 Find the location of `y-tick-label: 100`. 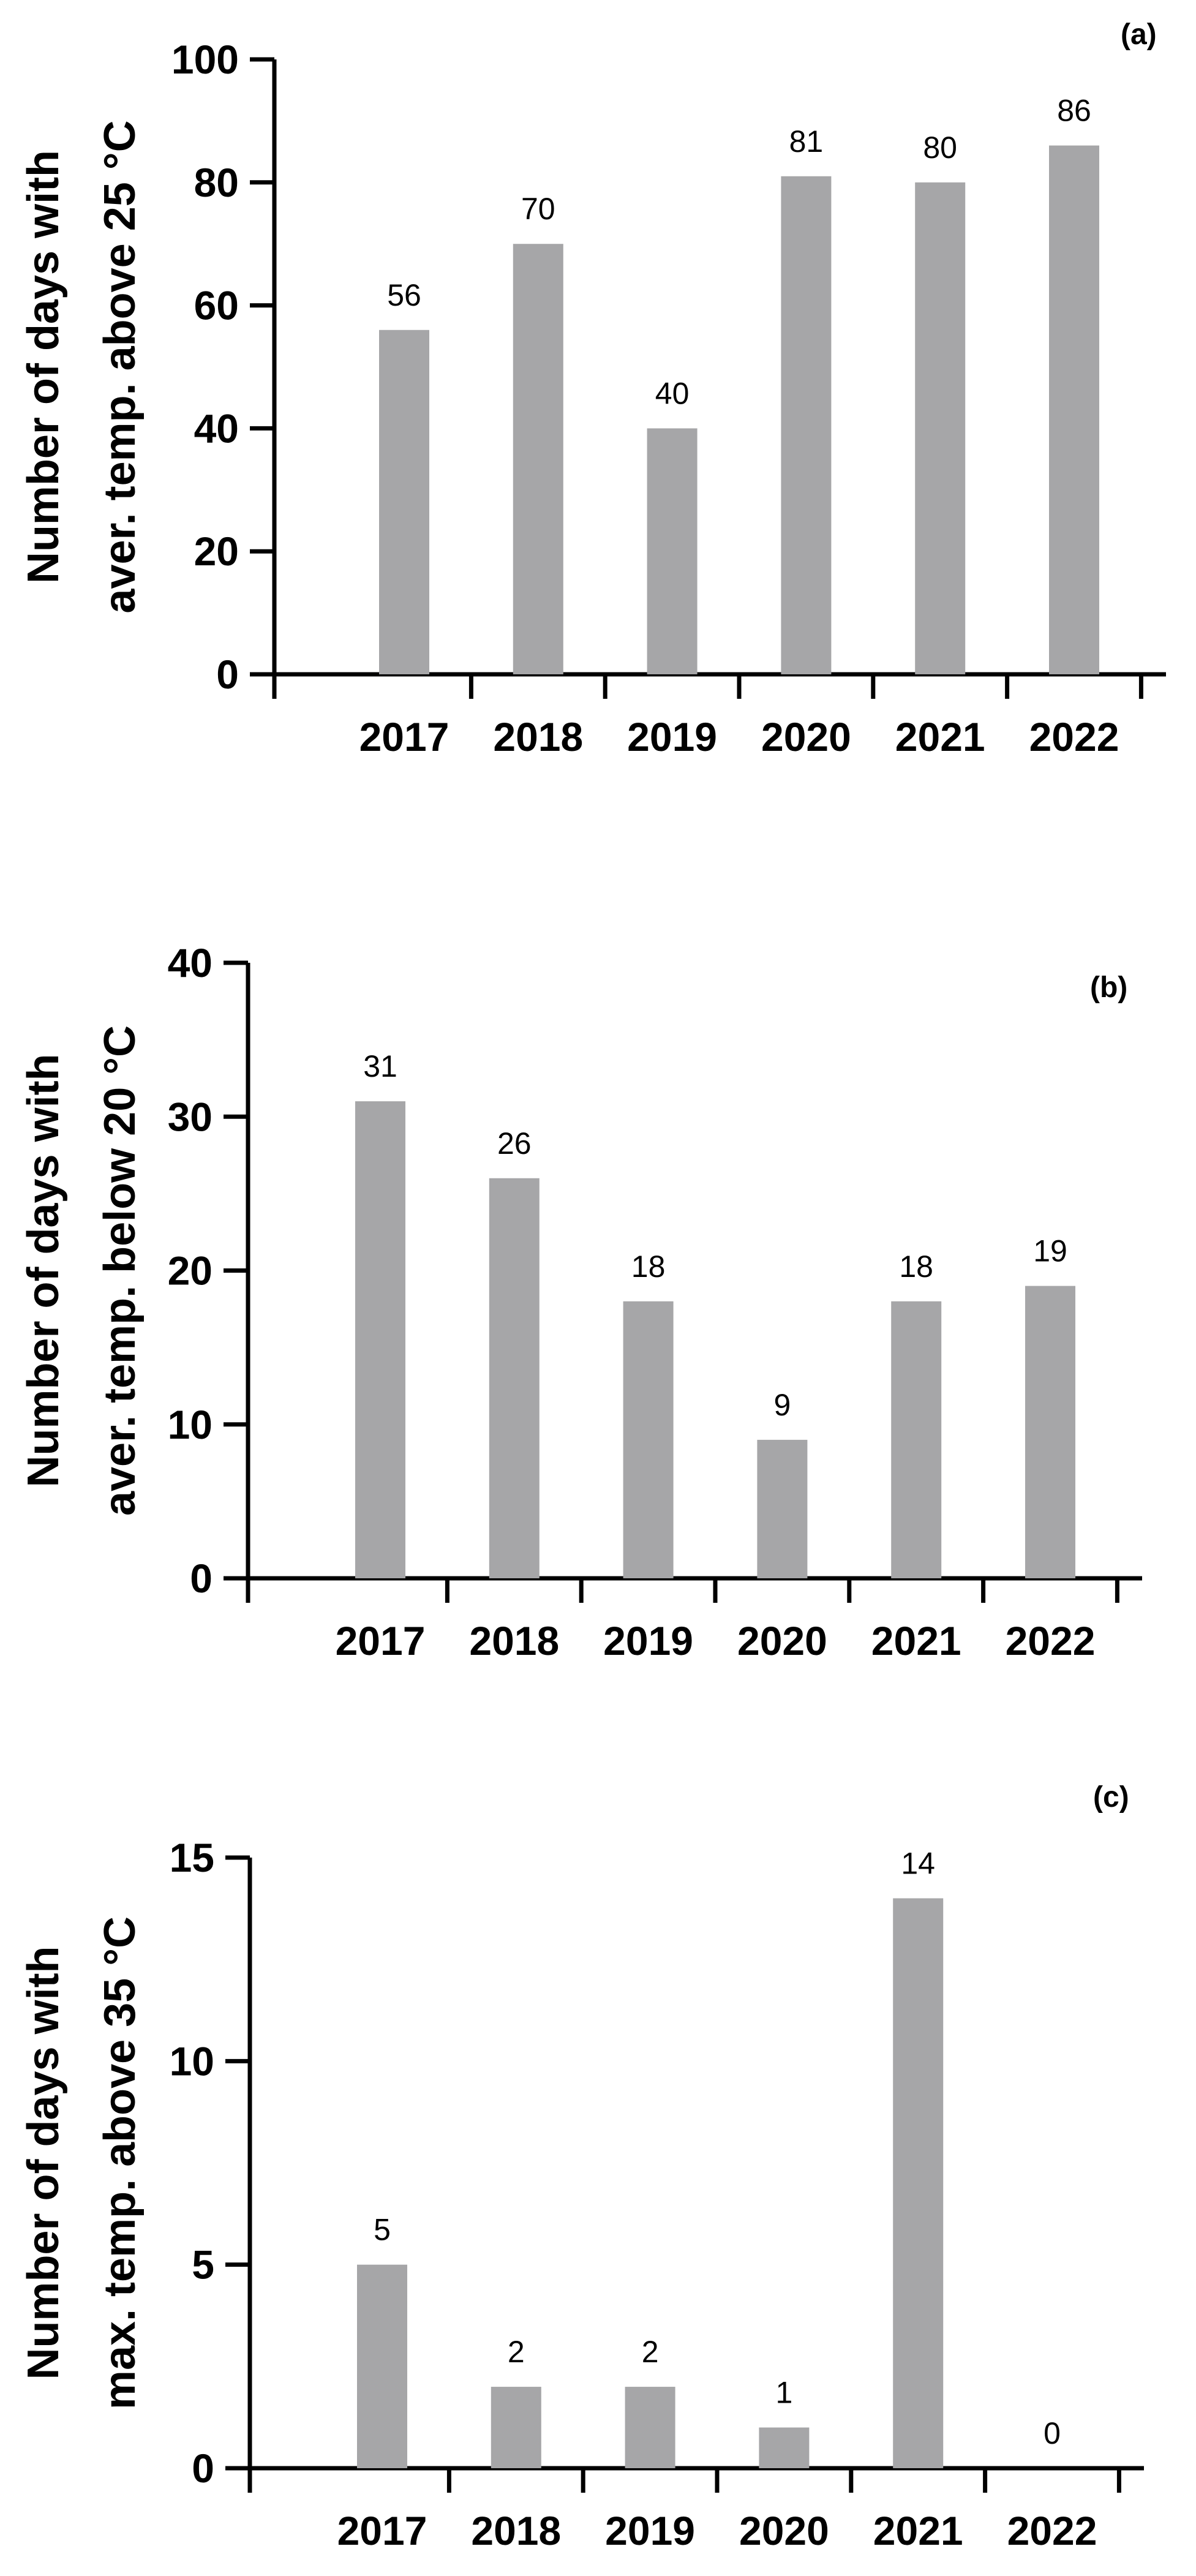

y-tick-label: 100 is located at coordinates (205, 60).